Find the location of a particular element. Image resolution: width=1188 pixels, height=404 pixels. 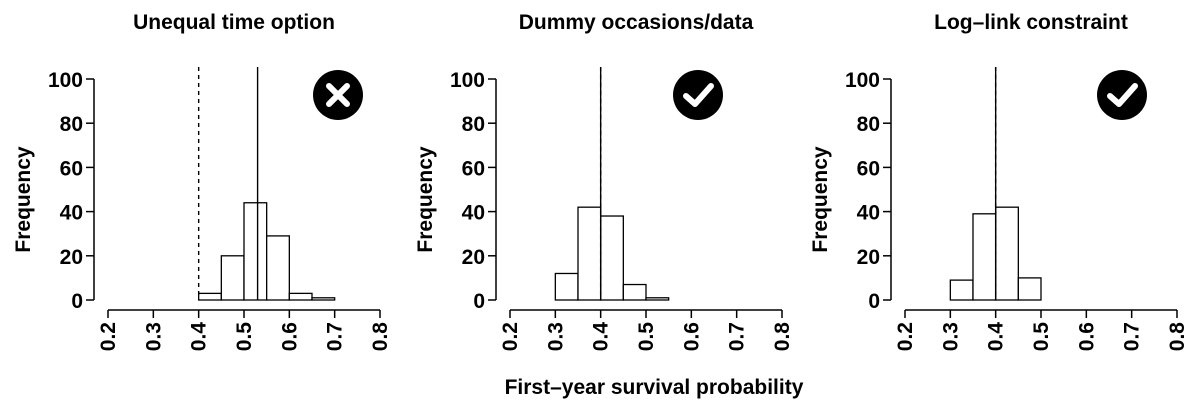

panel-title: Log–link constraint is located at coordinates (1031, 22).